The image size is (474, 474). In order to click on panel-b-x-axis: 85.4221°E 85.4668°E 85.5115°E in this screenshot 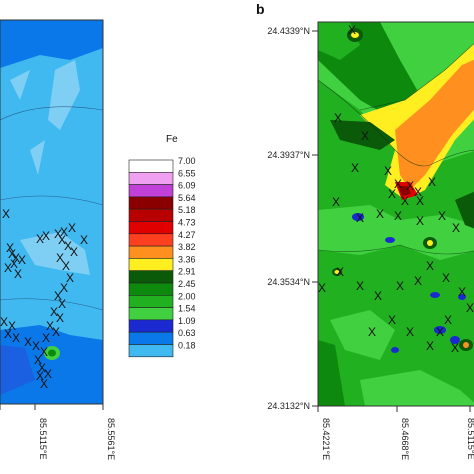, I will do `click(395, 433)`.